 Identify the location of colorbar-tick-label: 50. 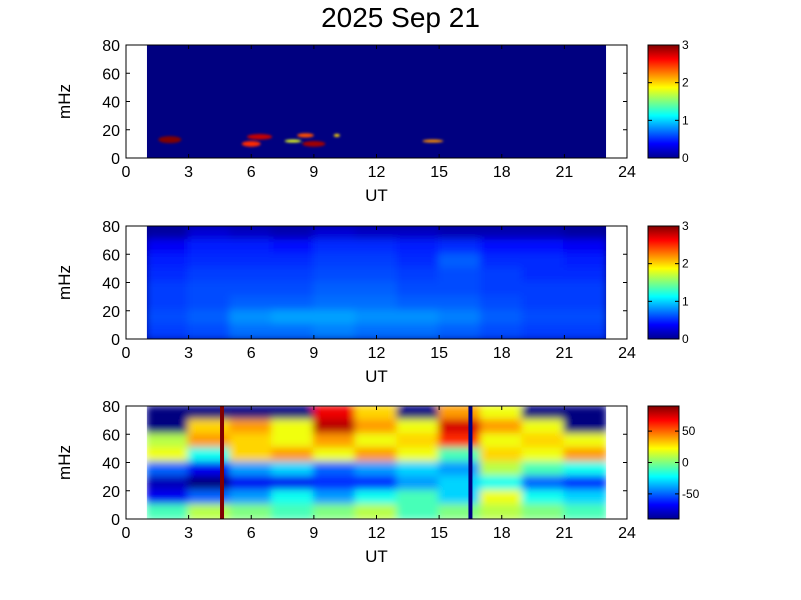
(689, 431).